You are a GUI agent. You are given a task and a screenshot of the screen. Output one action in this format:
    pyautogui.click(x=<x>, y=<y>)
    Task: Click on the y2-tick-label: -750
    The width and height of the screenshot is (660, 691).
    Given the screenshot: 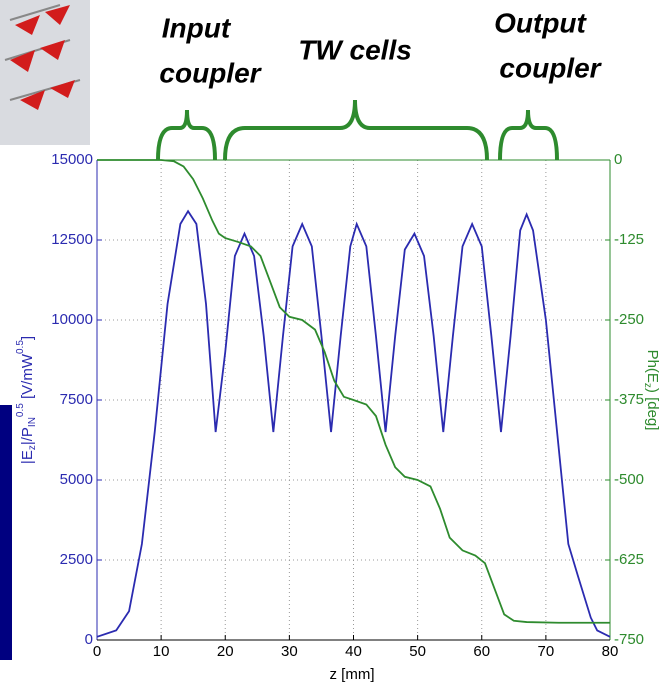 What is the action you would take?
    pyautogui.click(x=629, y=639)
    